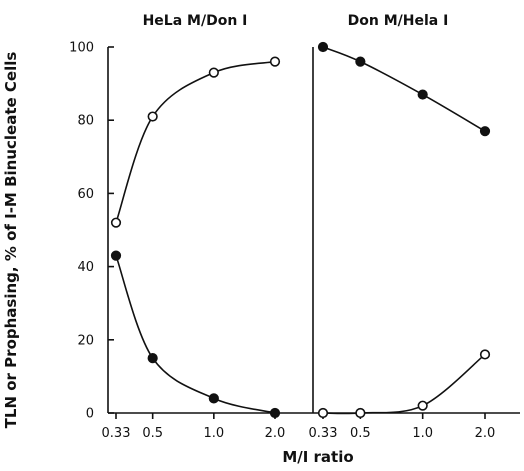 The image size is (524, 471). Describe the element at coordinates (85, 267) in the screenshot. I see `y-tick-label: 40` at that location.